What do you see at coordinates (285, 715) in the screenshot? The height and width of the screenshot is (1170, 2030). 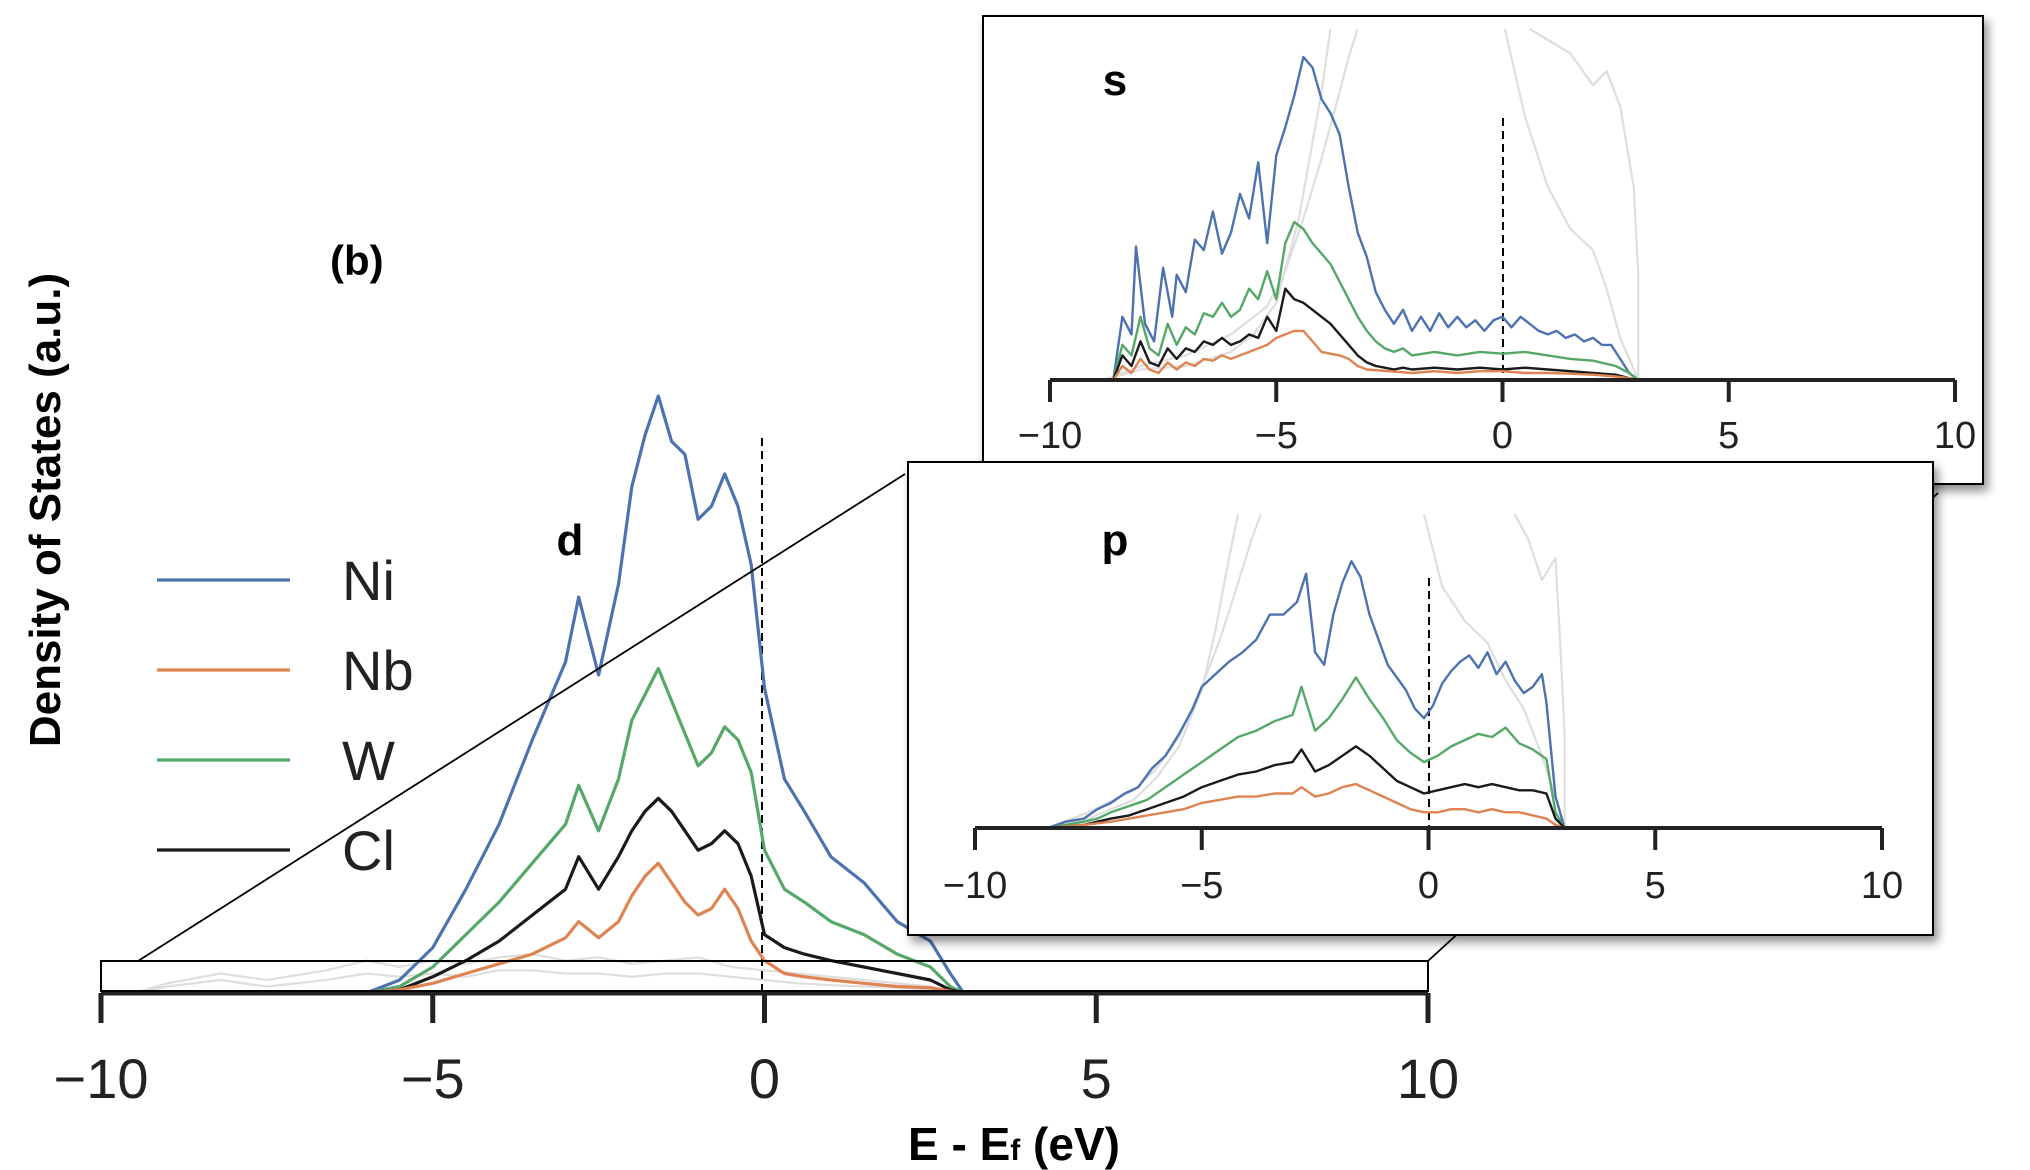 I see `legend: Ni Nb W Cl` at bounding box center [285, 715].